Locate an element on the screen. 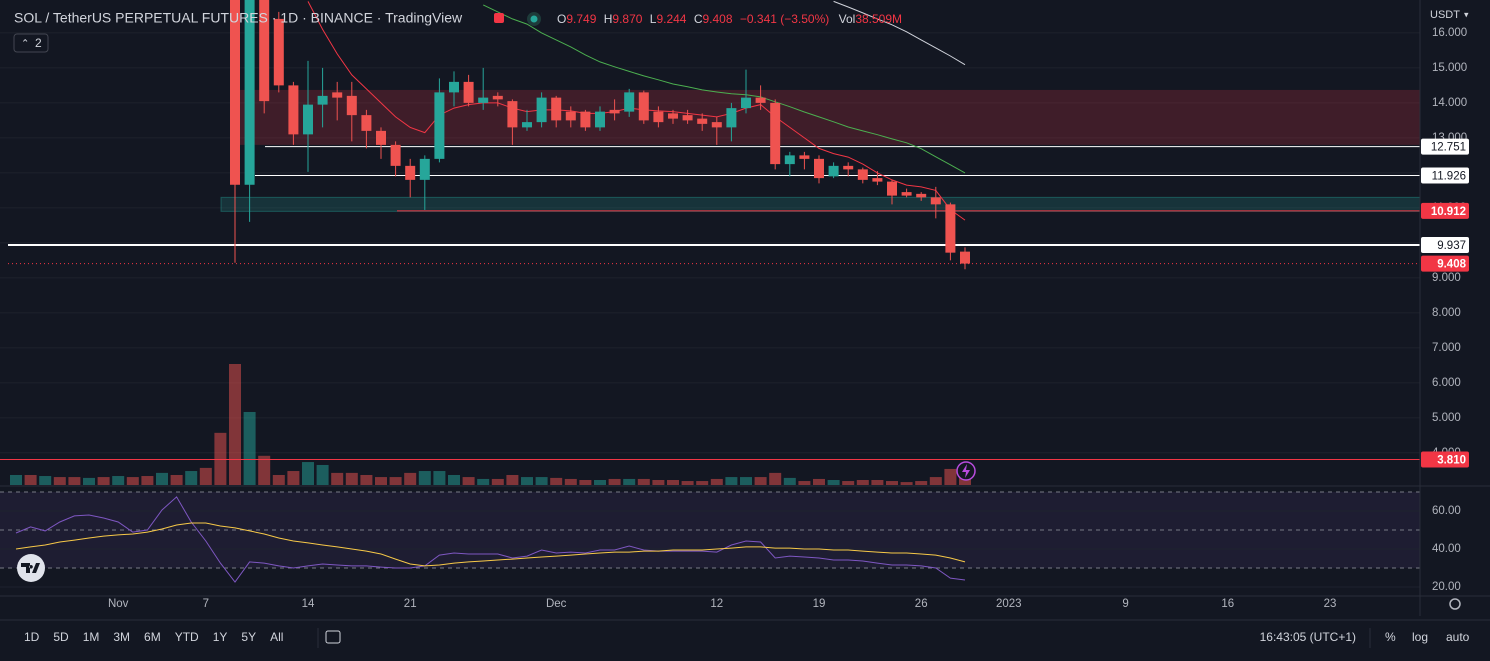  y-tick-label: 7.000 is located at coordinates (1446, 348).